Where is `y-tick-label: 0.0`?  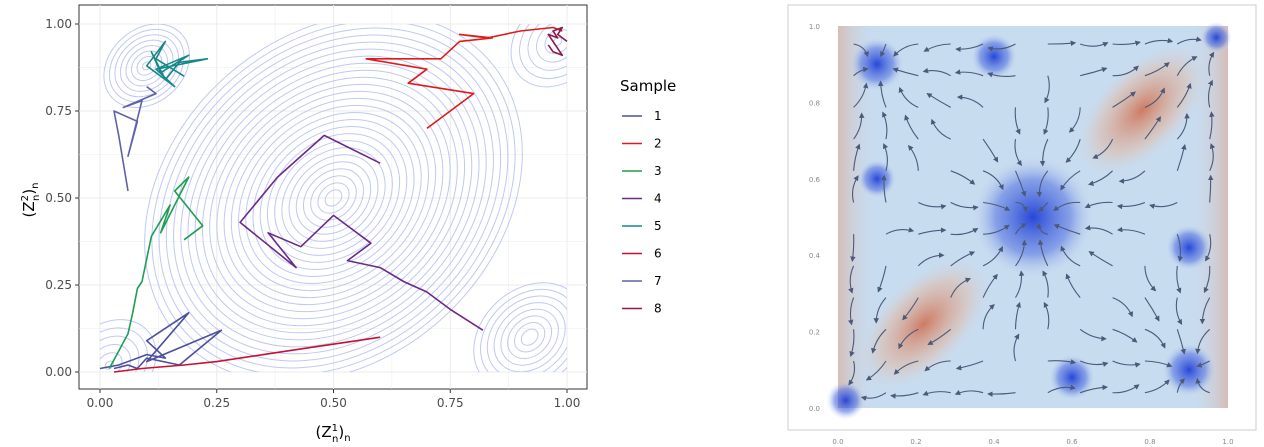 y-tick-label: 0.0 is located at coordinates (814, 409).